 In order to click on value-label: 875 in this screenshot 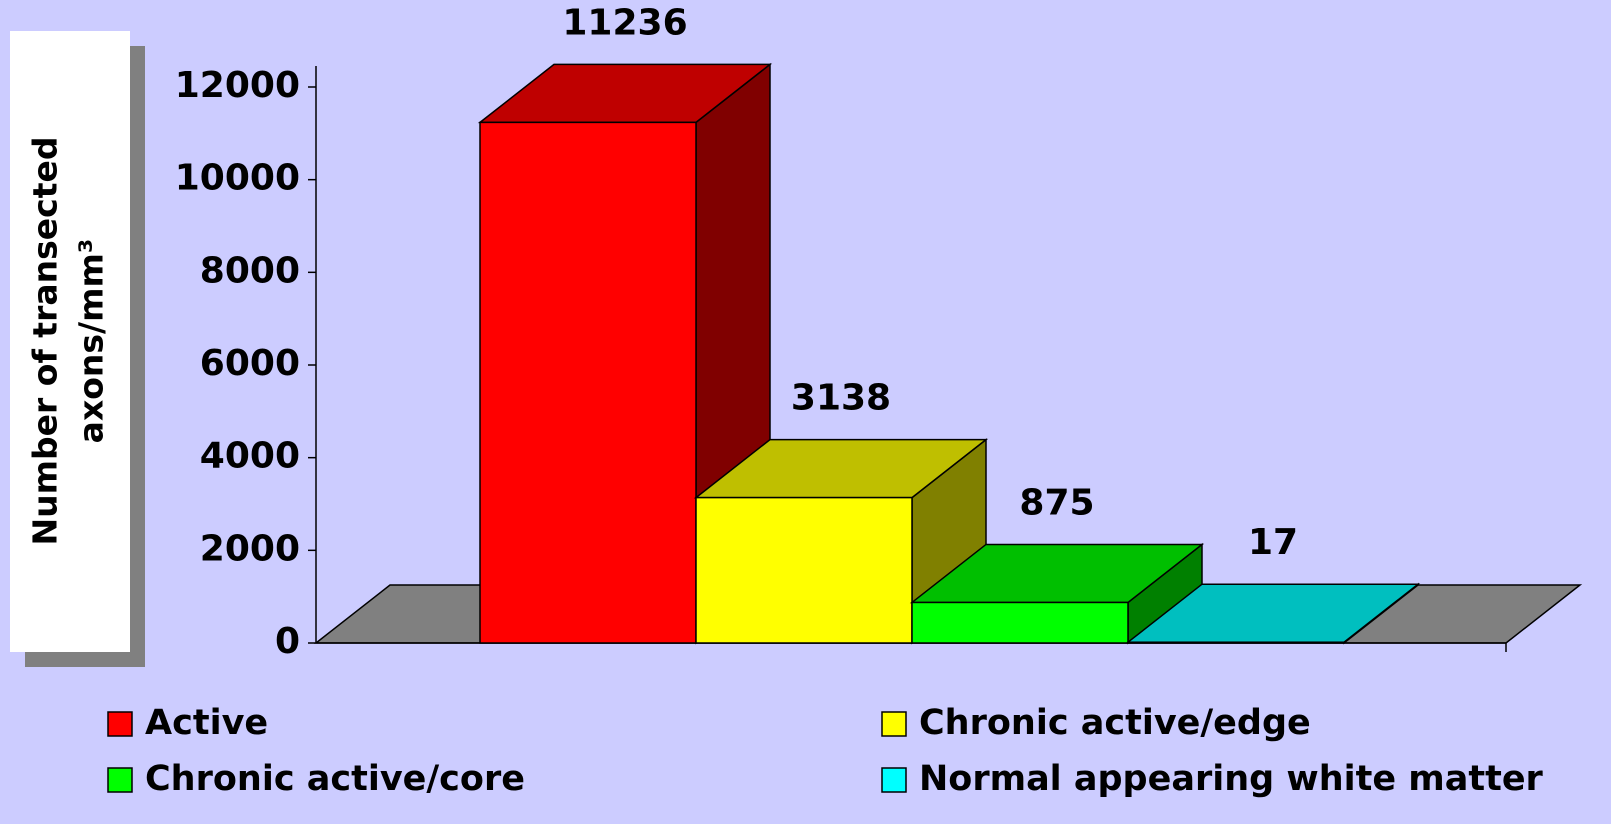, I will do `click(1056, 502)`.